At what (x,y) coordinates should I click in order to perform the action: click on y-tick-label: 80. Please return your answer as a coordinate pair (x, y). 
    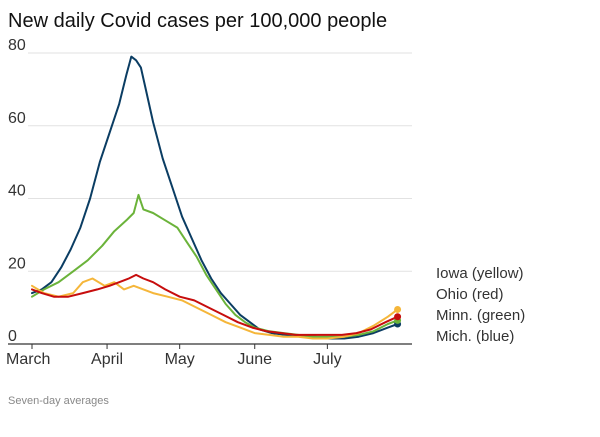
    Looking at the image, I should click on (17, 45).